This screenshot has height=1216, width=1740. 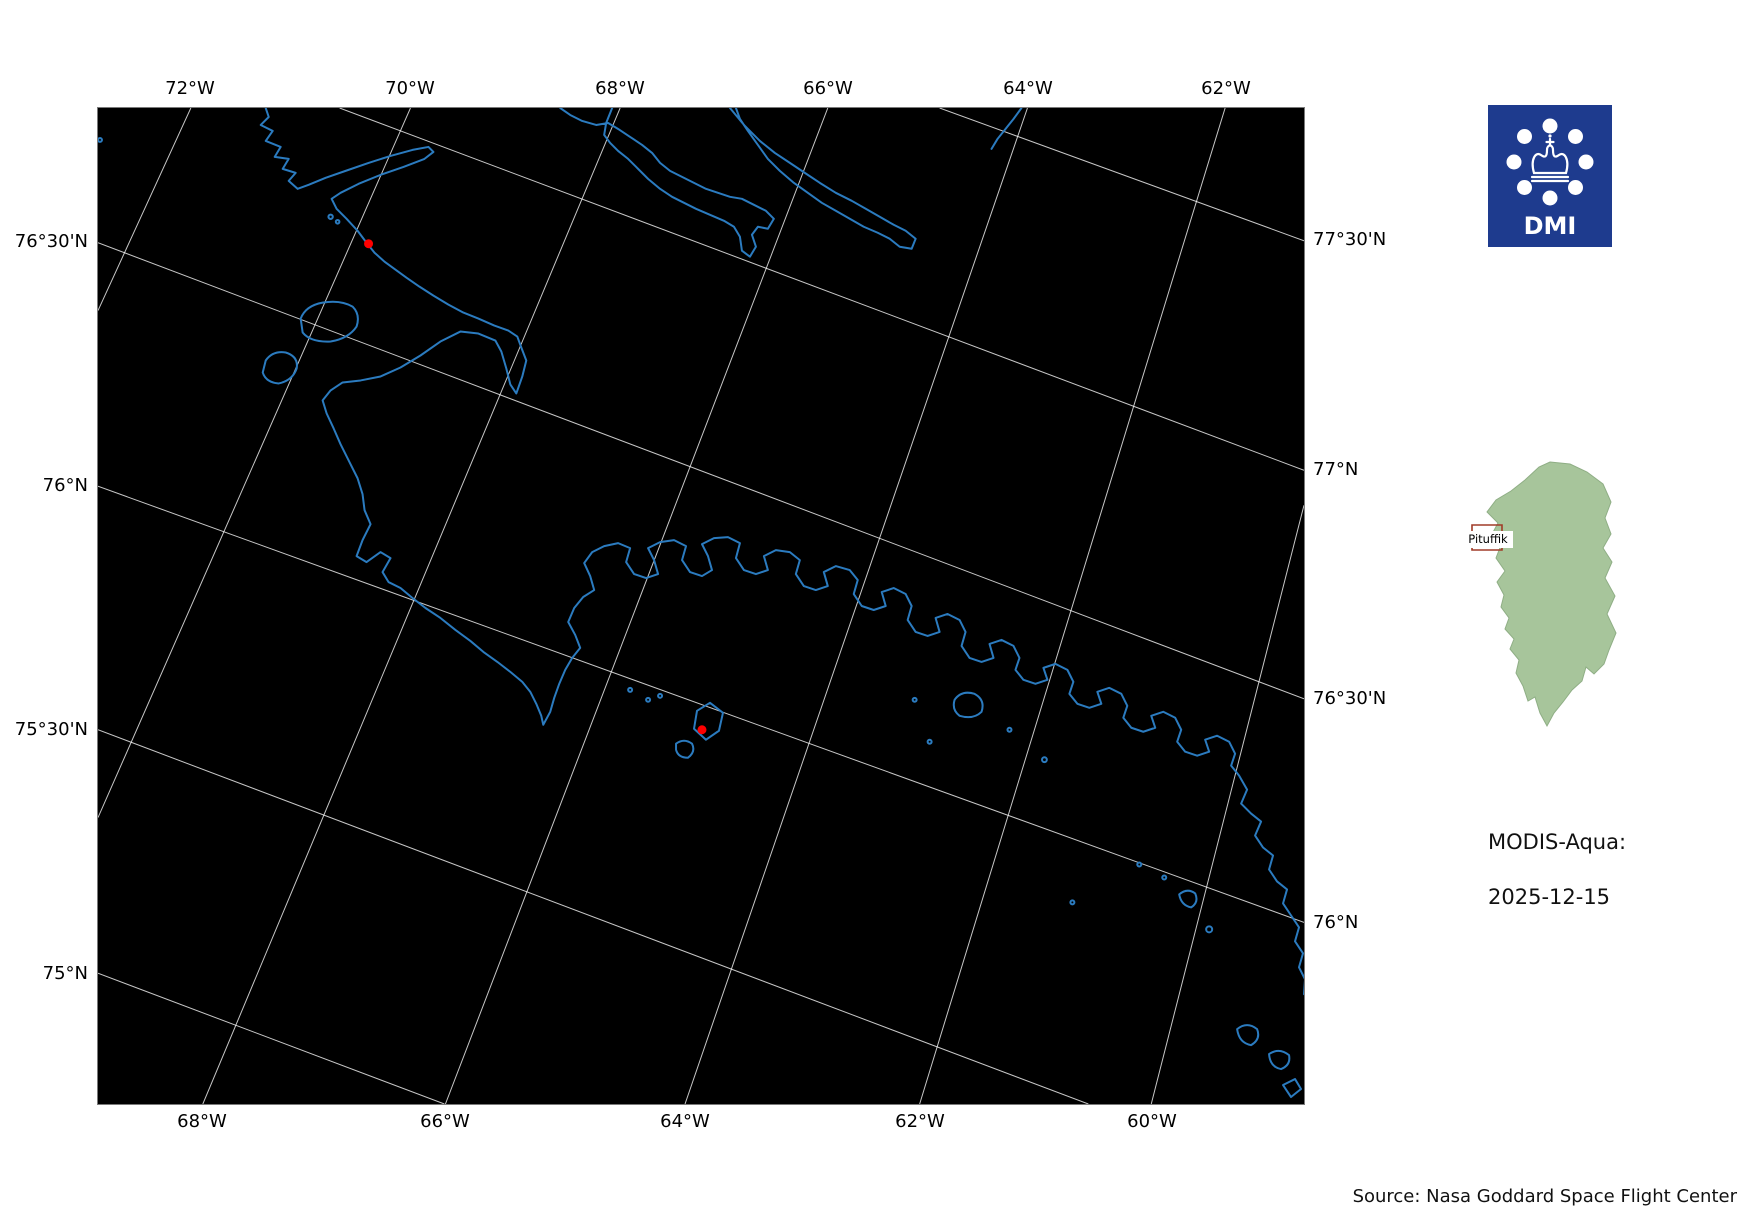 I want to click on greenland-inset-svg, so click(x=1544, y=594).